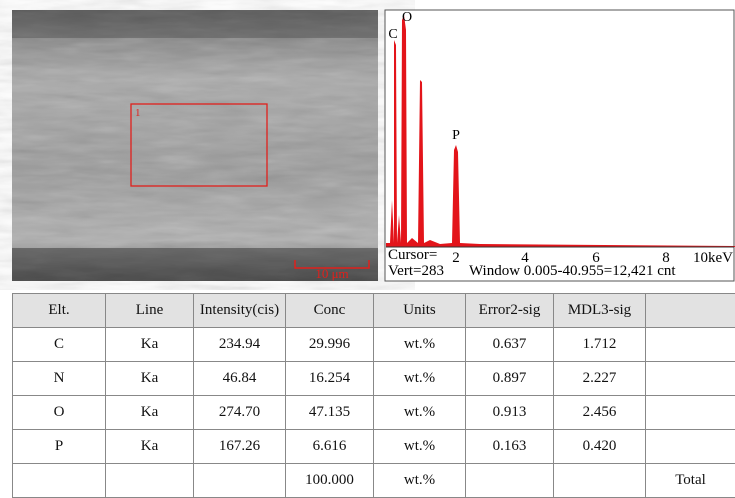 Image resolution: width=735 pixels, height=498 pixels. I want to click on window-text: Window 0.005-40.955=12,421 cnt, so click(572, 271).